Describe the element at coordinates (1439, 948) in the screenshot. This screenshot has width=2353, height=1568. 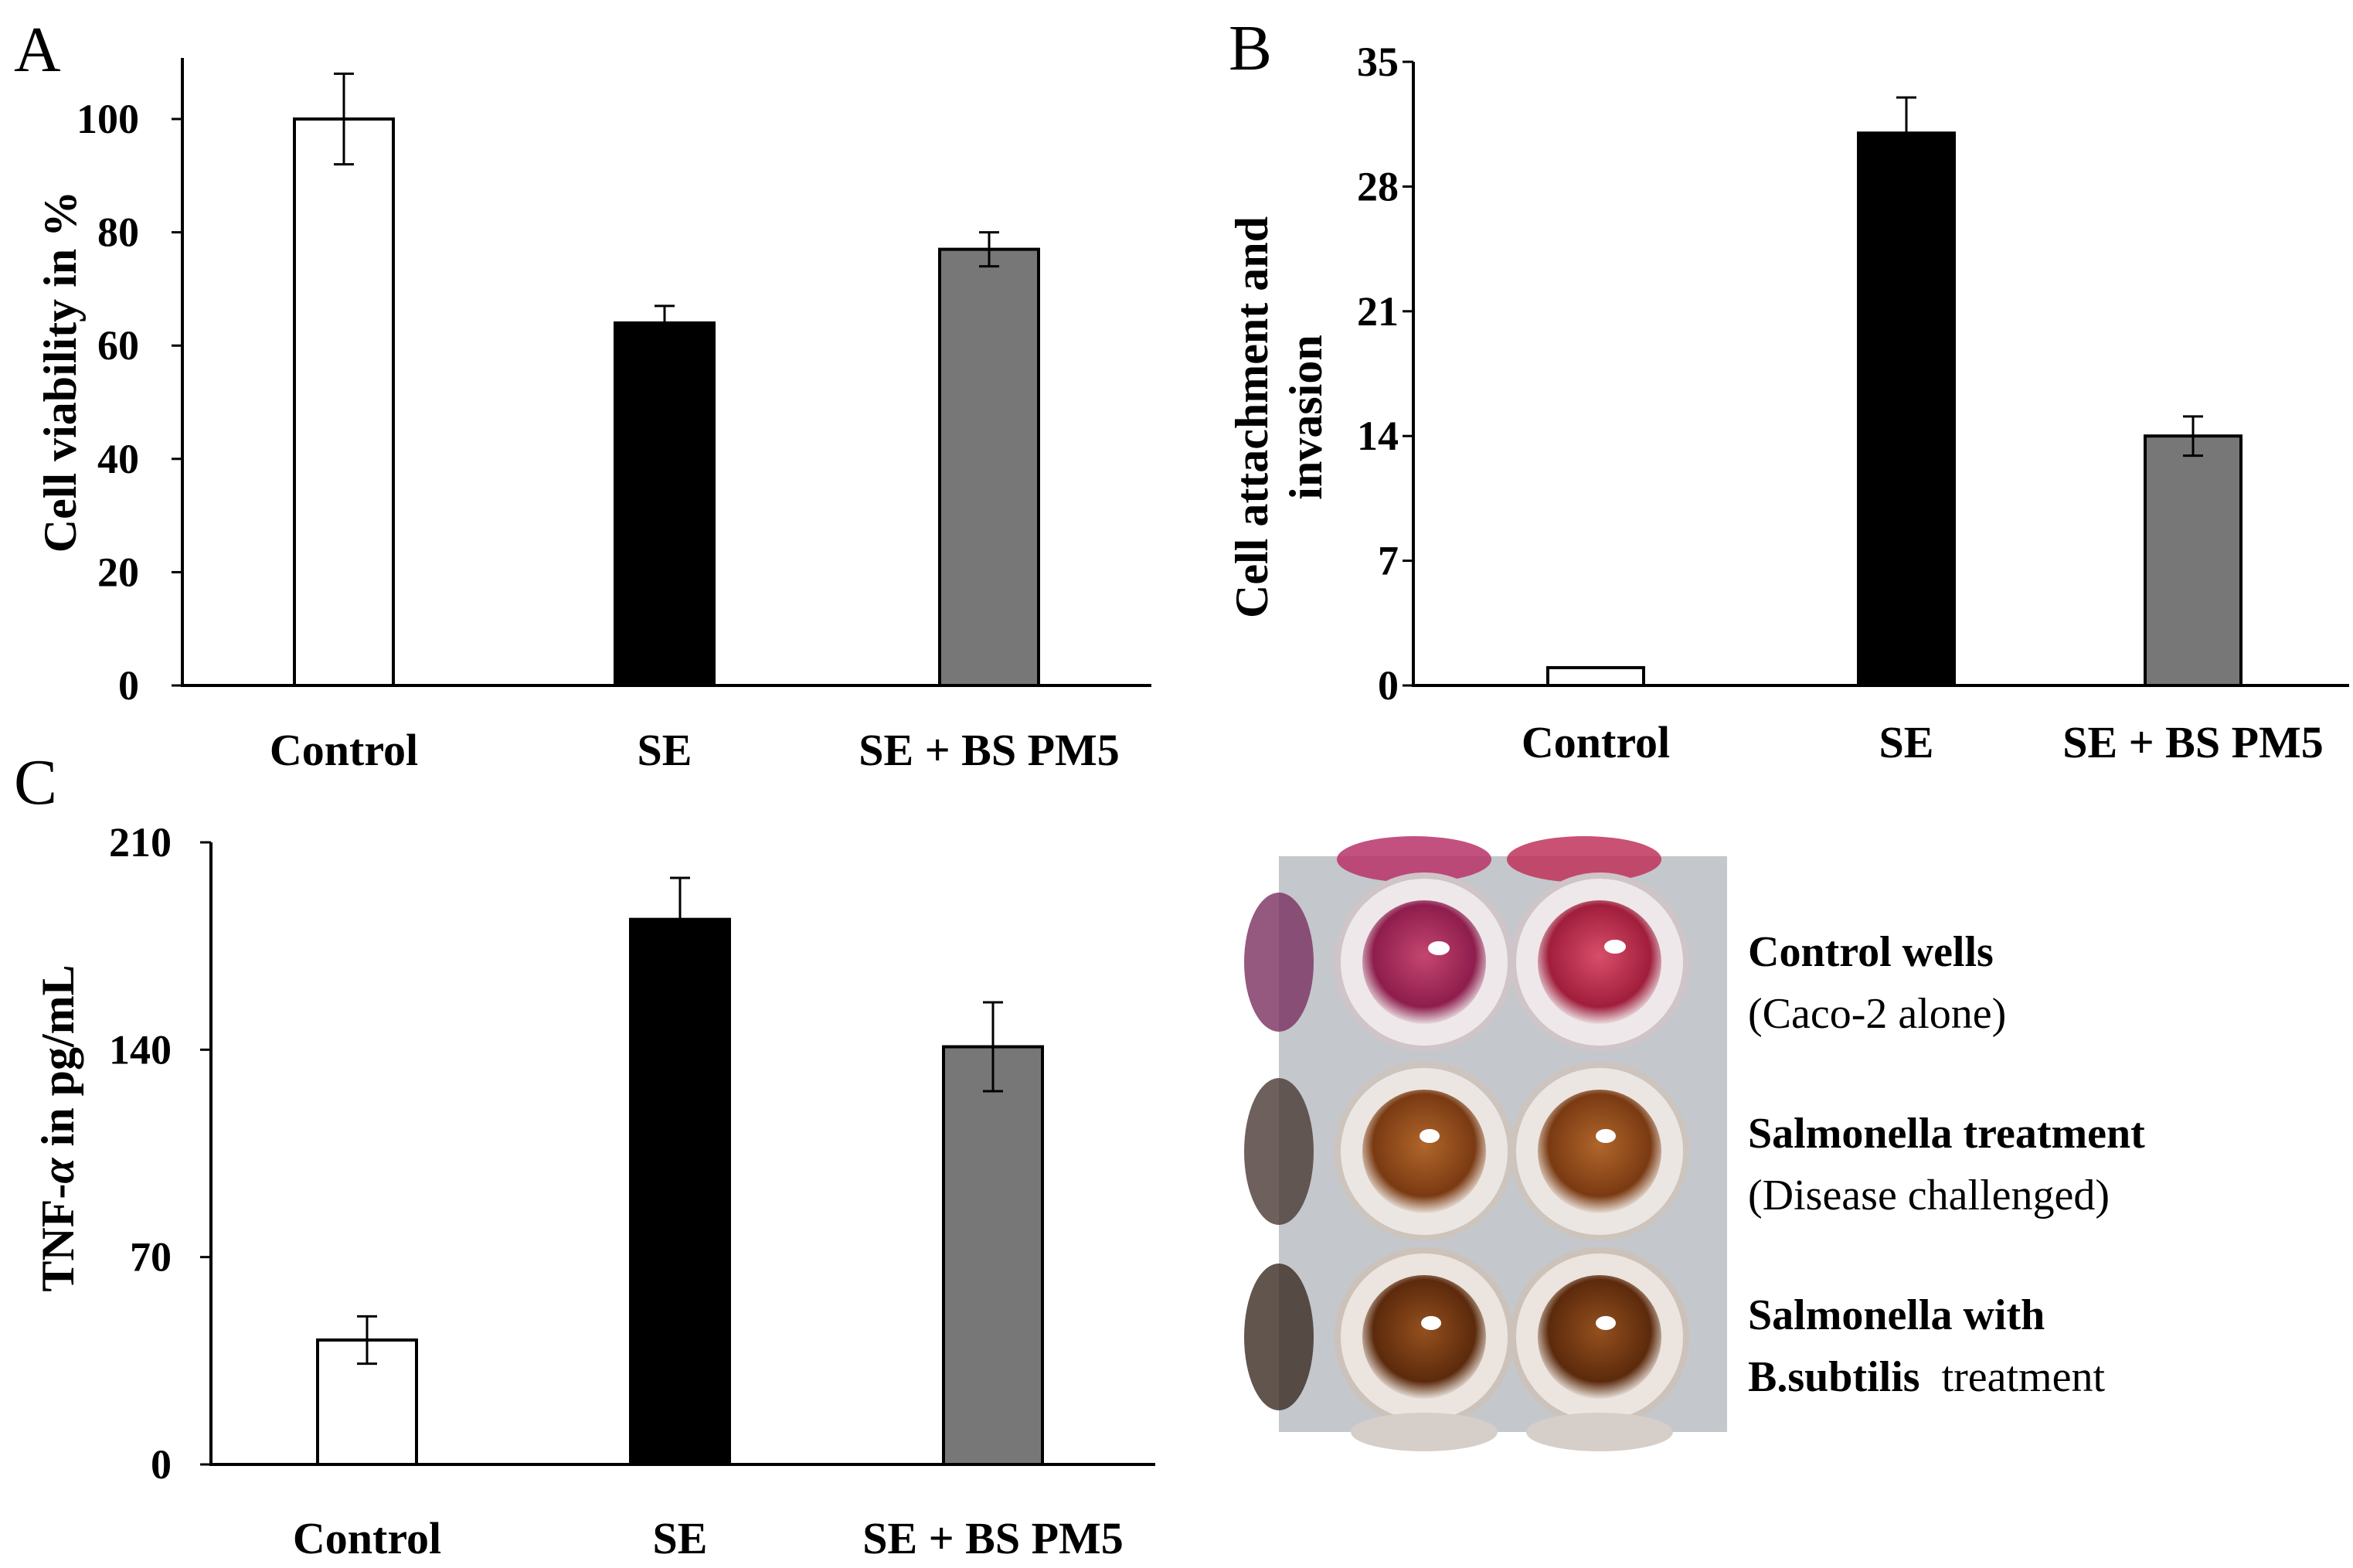
I see `well-reflection-1a` at that location.